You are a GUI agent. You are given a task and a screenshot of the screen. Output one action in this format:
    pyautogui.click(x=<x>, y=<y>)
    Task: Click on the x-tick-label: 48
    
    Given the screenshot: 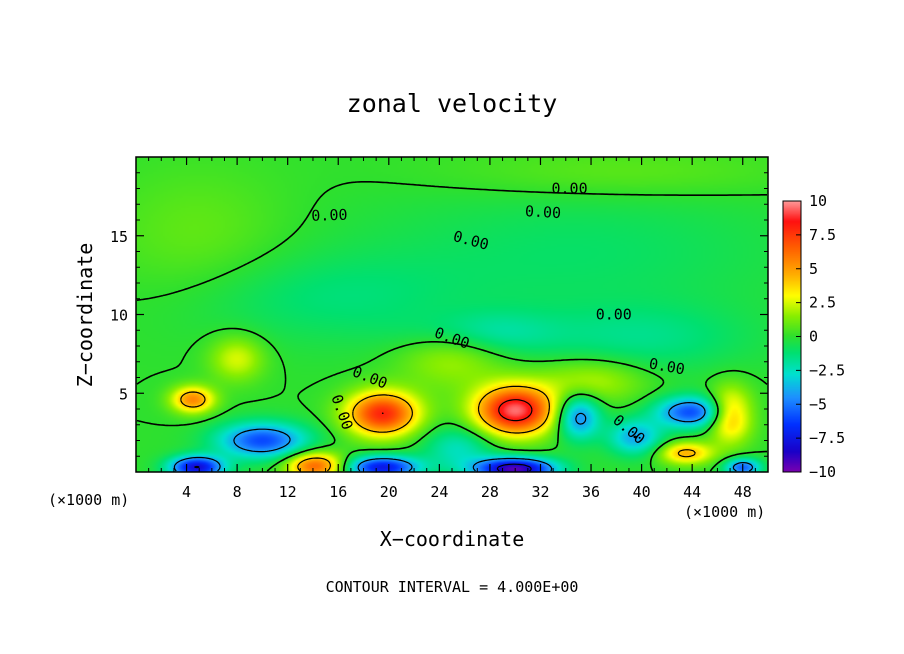 What is the action you would take?
    pyautogui.click(x=743, y=492)
    